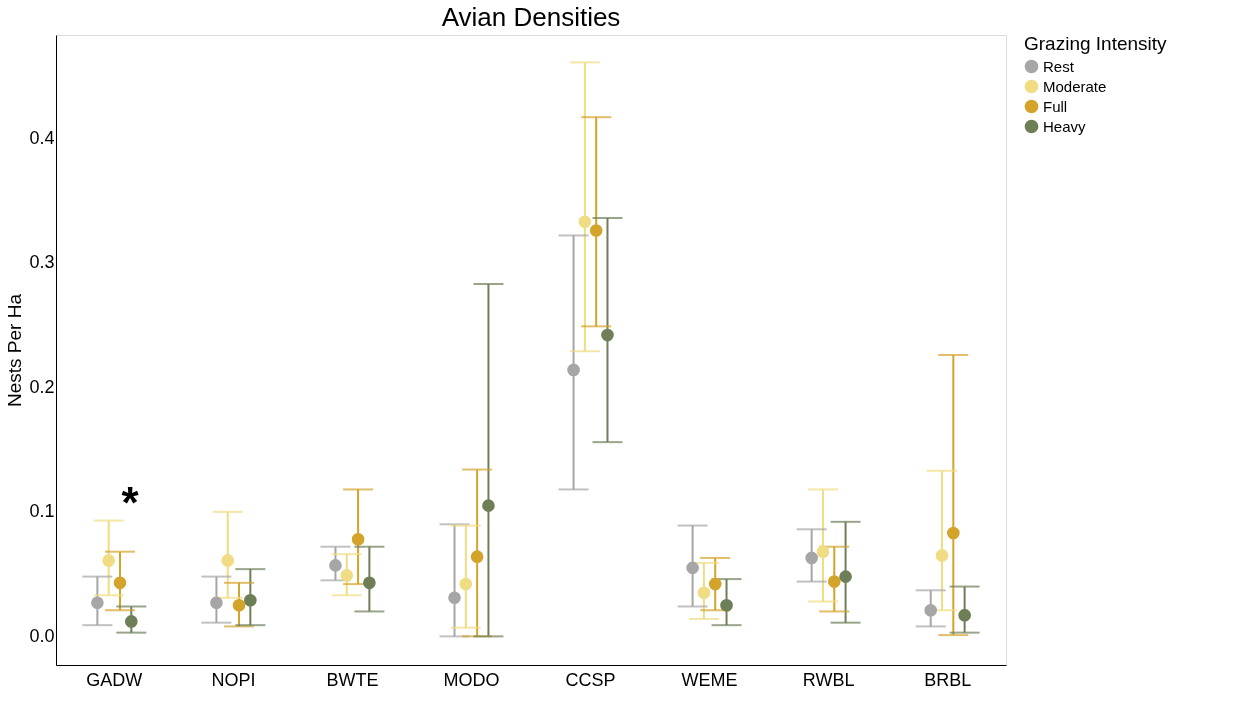  Describe the element at coordinates (828, 679) in the screenshot. I see `x-tick-label: RWBL` at that location.